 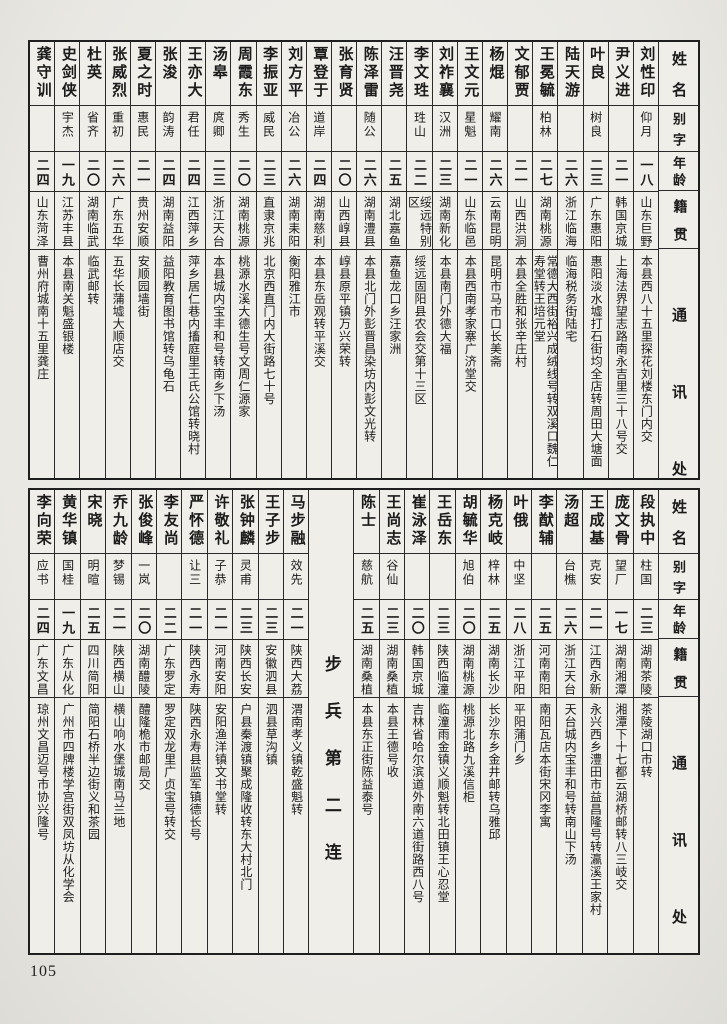 I want to click on roster-person-column: 覃登于 道岸 二四 湖南慈利 本县东岳观转平溪交, so click(x=318, y=260).